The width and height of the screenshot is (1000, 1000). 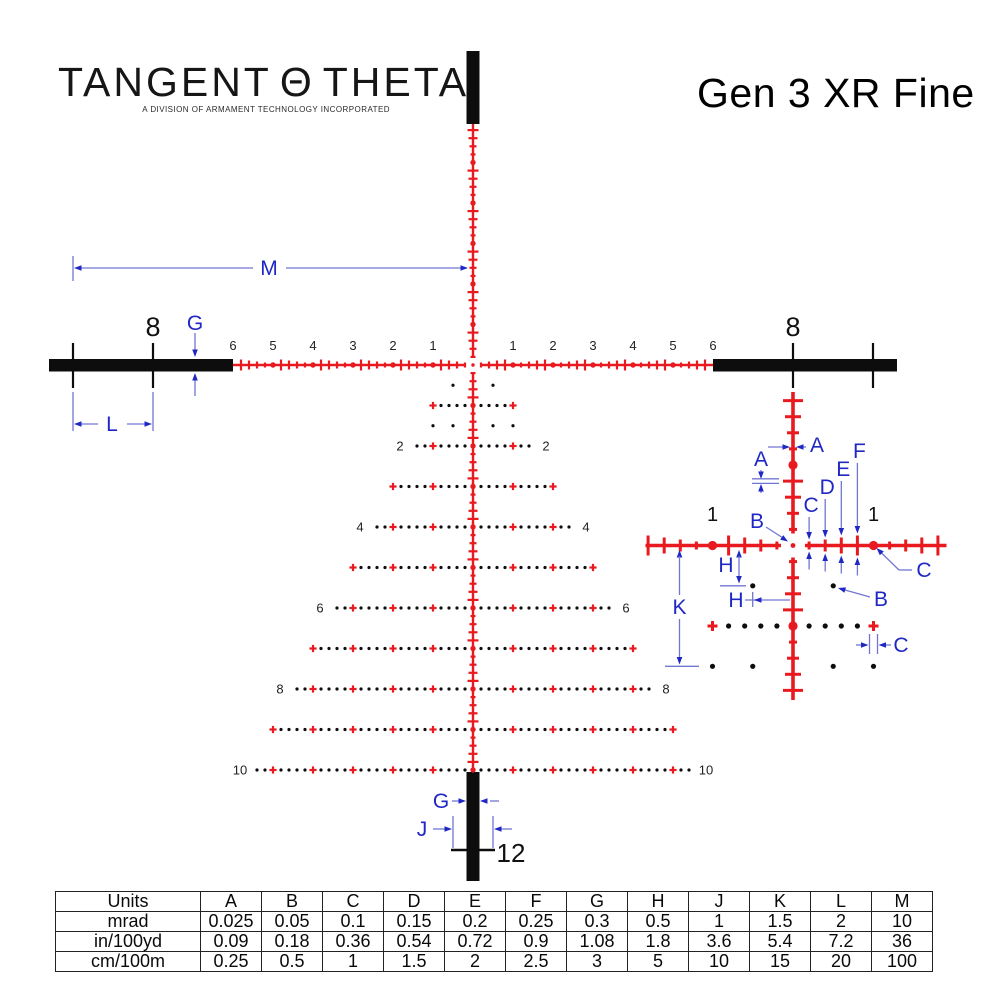 I want to click on top-post, so click(x=473, y=87).